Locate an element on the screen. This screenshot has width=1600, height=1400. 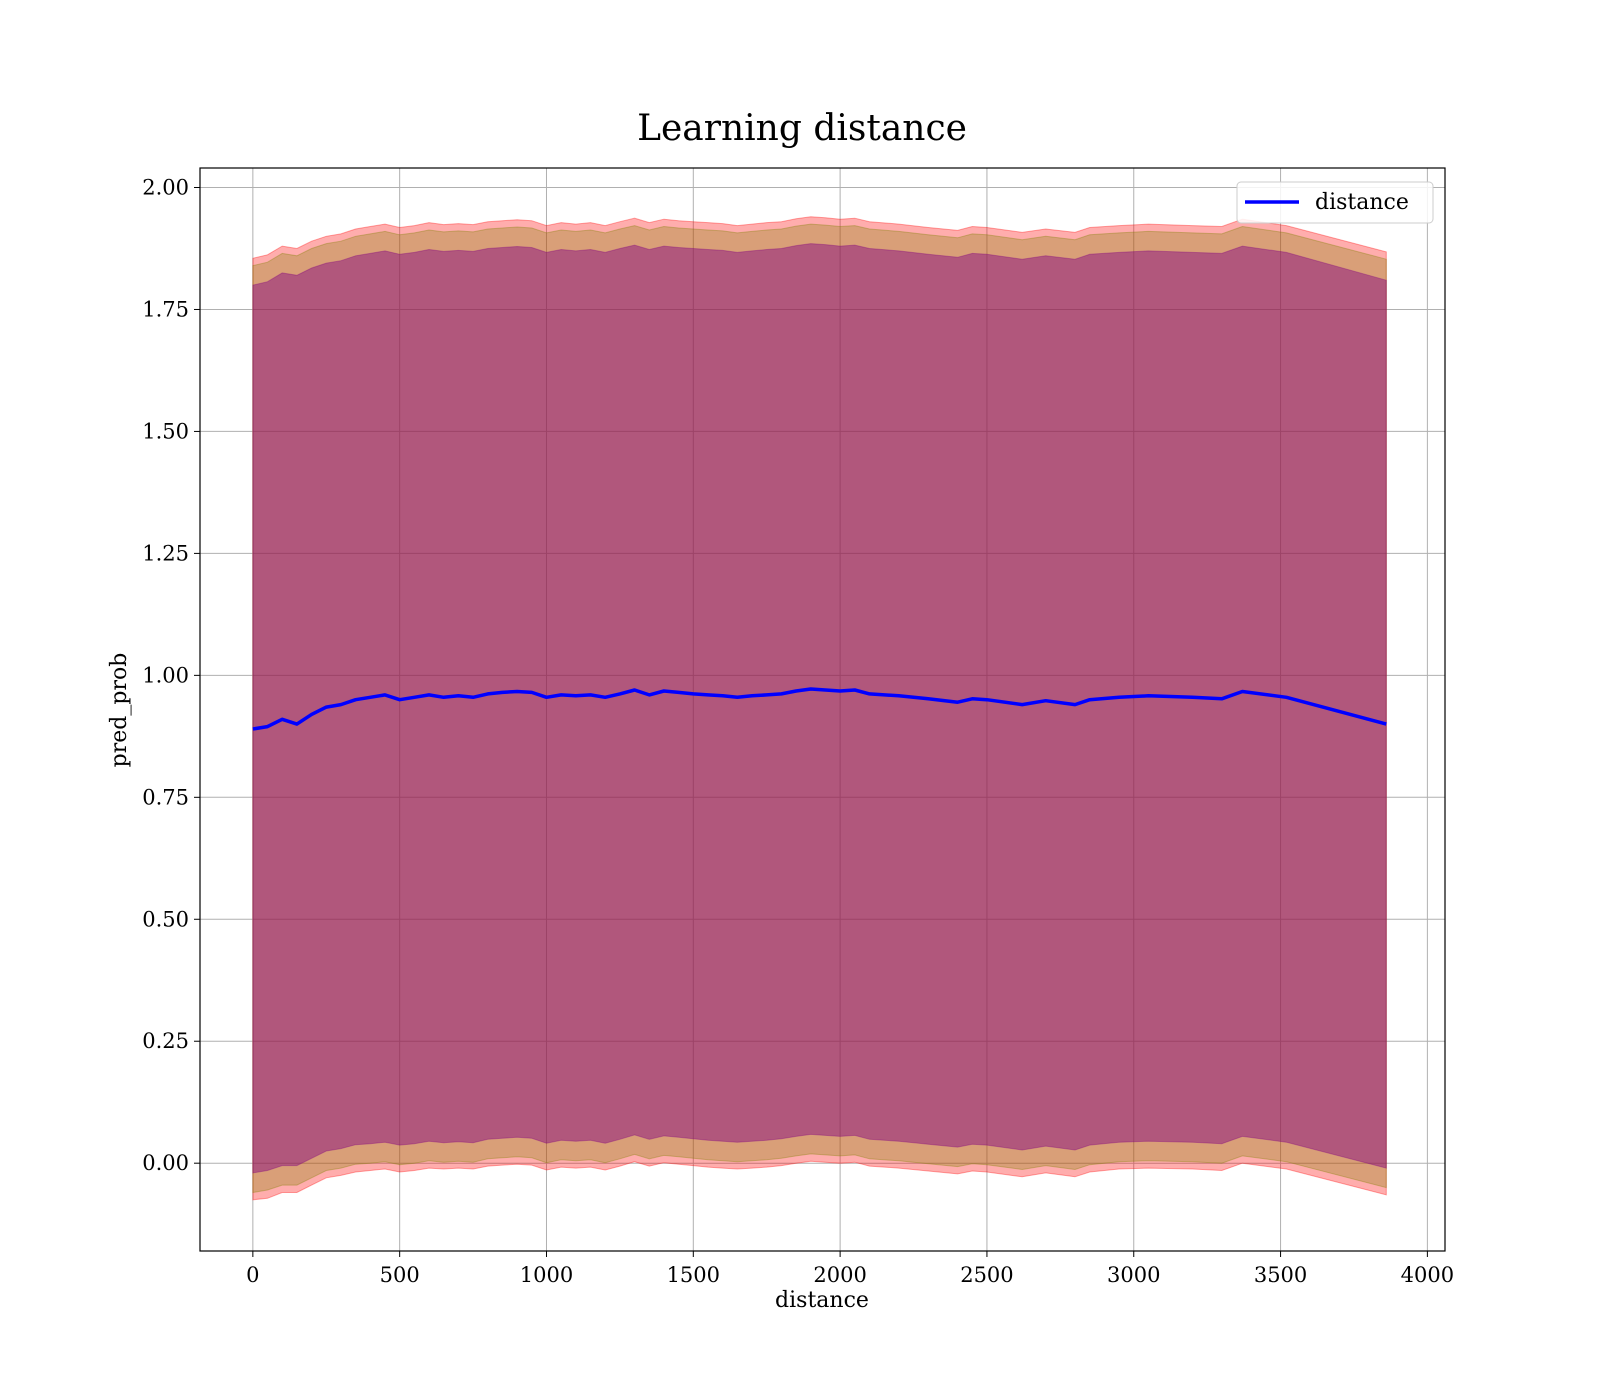
x-tick-label: 4000 is located at coordinates (1427, 1275).